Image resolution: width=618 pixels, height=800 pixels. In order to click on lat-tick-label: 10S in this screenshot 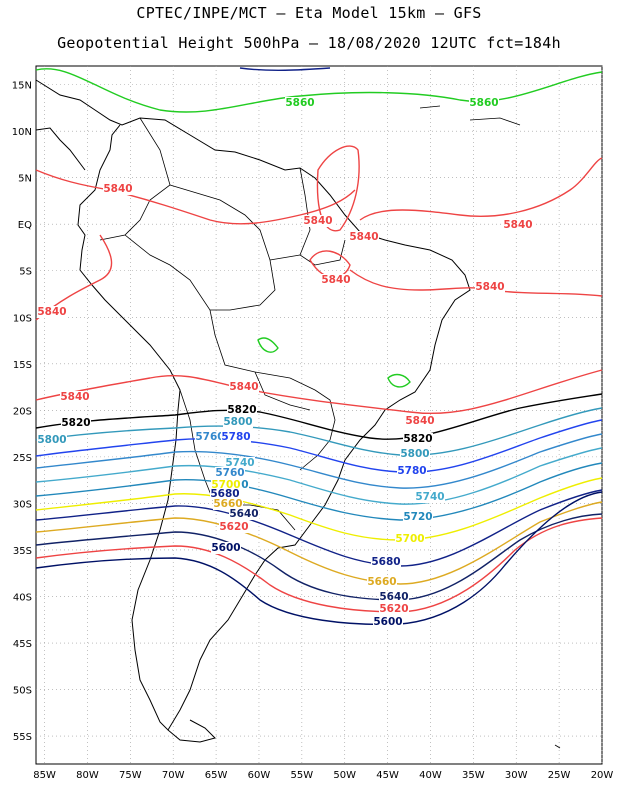, I will do `click(22, 318)`.